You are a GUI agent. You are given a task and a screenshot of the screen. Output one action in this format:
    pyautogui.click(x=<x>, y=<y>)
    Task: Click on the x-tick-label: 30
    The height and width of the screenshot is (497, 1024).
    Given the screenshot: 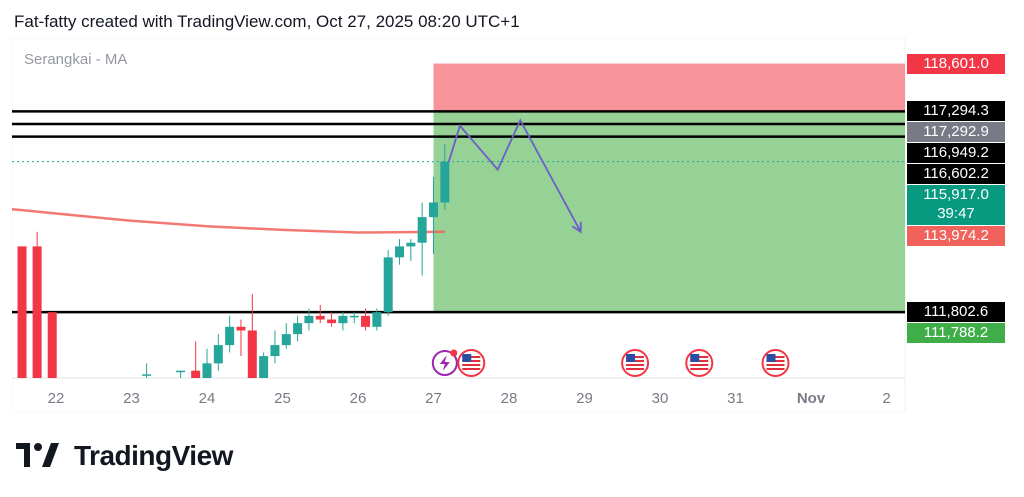 What is the action you would take?
    pyautogui.click(x=660, y=398)
    